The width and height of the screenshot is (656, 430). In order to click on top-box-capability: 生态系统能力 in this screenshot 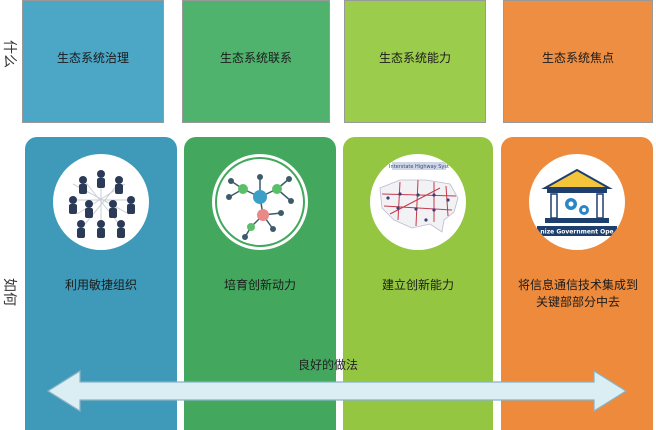, I will do `click(415, 61)`.